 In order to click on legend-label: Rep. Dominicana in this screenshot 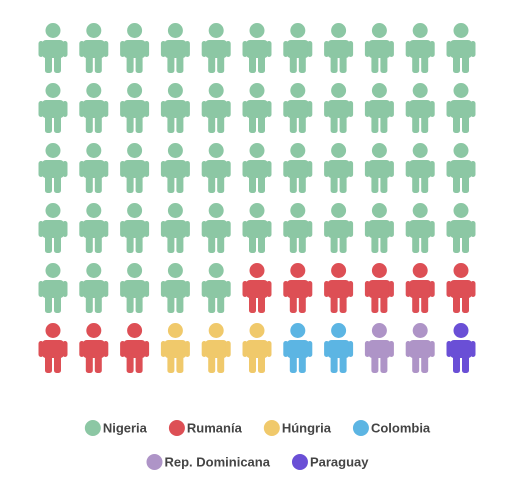, I will do `click(217, 461)`.